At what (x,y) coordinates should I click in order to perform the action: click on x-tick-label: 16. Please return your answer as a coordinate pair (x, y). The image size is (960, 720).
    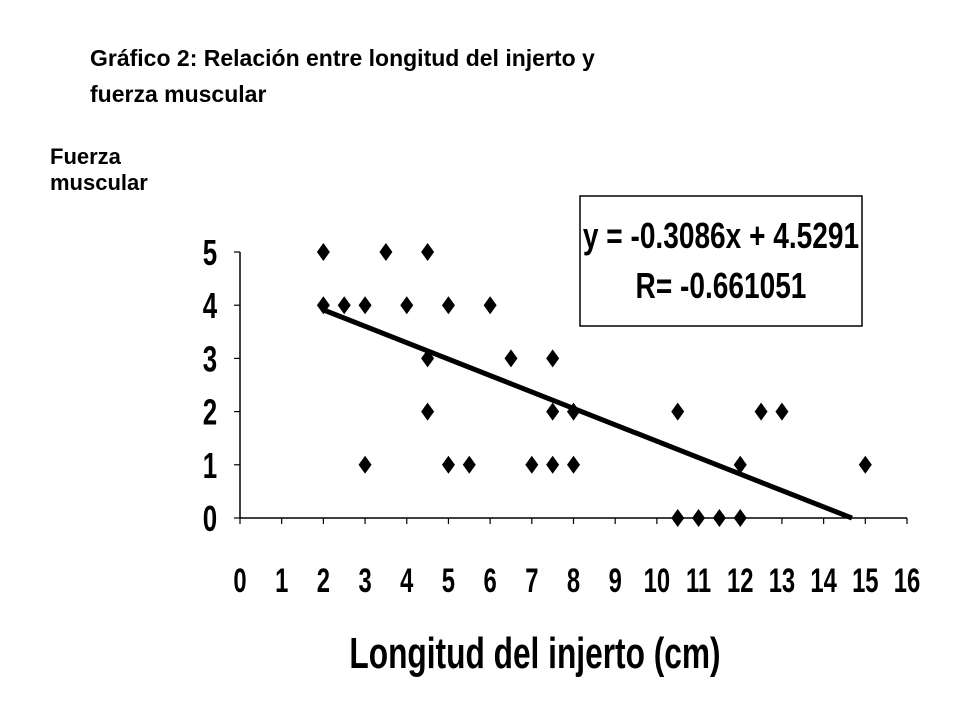
    Looking at the image, I should click on (907, 581).